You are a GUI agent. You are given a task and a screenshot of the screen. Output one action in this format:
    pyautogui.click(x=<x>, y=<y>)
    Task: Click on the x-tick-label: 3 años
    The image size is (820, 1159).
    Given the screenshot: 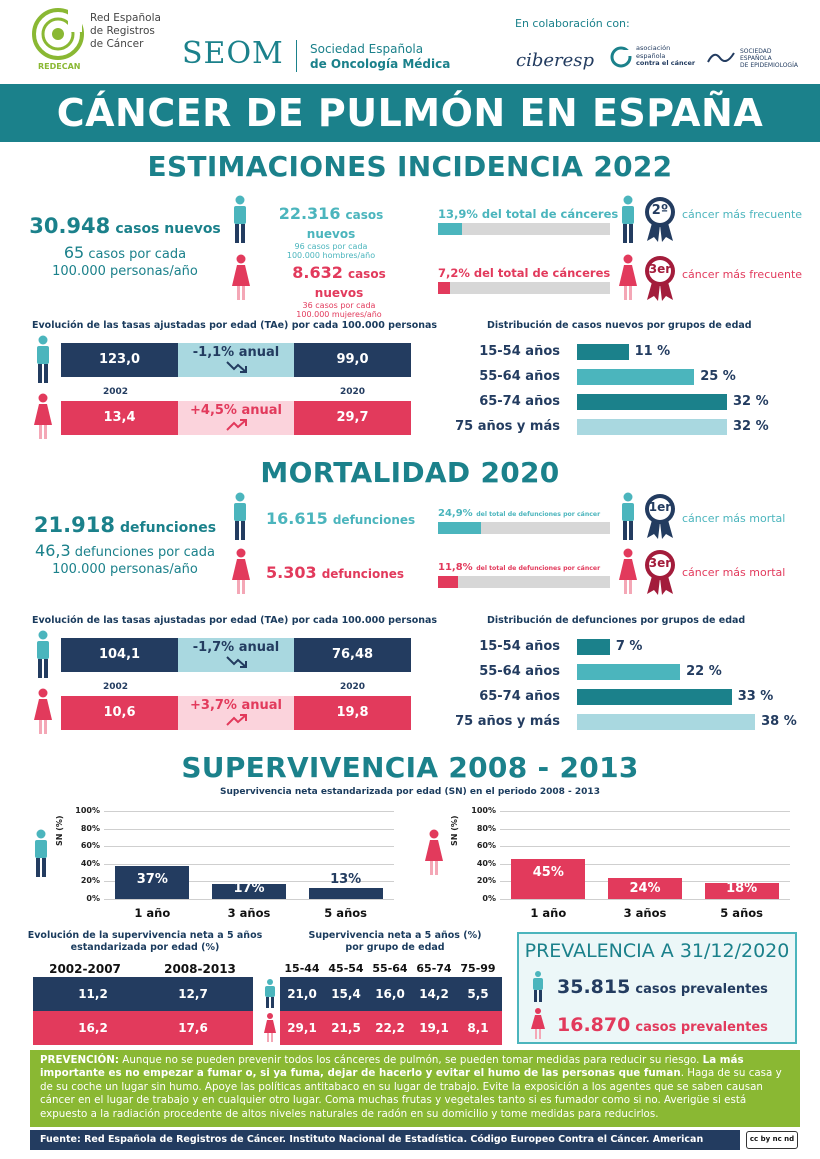 What is the action you would take?
    pyautogui.click(x=645, y=913)
    